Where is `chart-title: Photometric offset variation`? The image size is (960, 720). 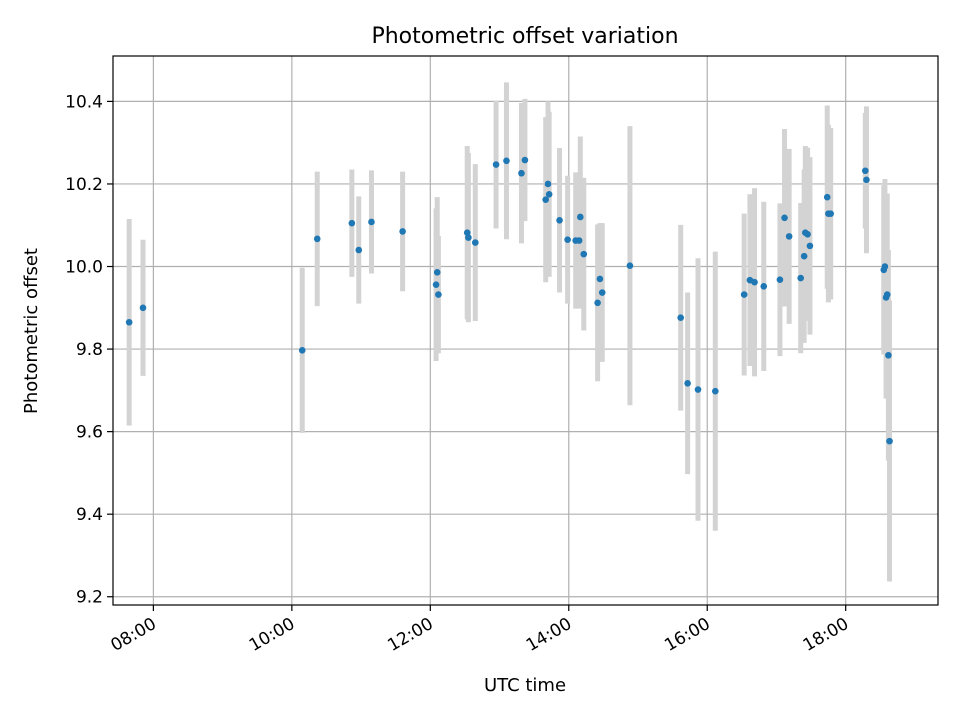
chart-title: Photometric offset variation is located at coordinates (524, 36).